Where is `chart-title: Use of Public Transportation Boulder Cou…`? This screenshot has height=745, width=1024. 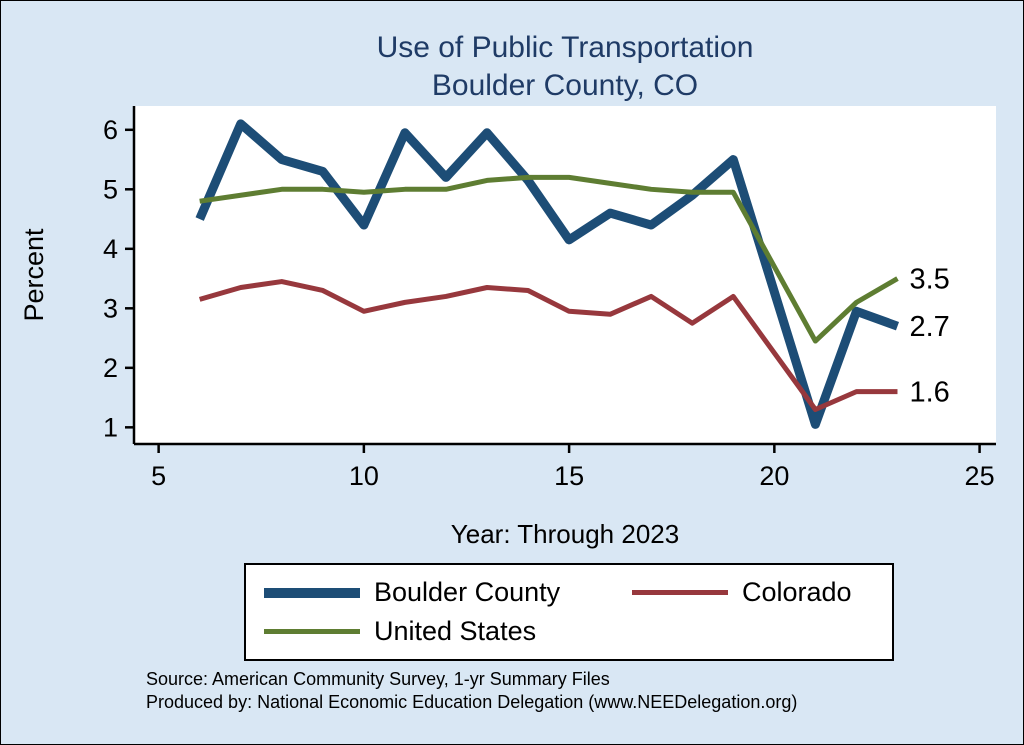
chart-title: Use of Public Transportation Boulder Cou… is located at coordinates (565, 67).